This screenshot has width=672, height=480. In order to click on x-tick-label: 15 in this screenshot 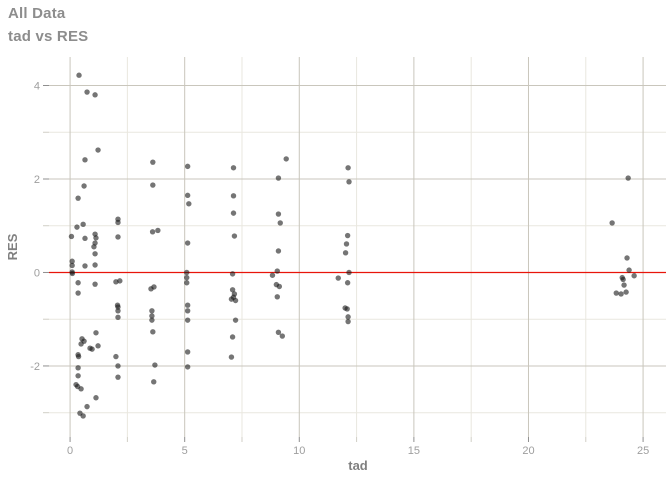, I will do `click(414, 451)`.